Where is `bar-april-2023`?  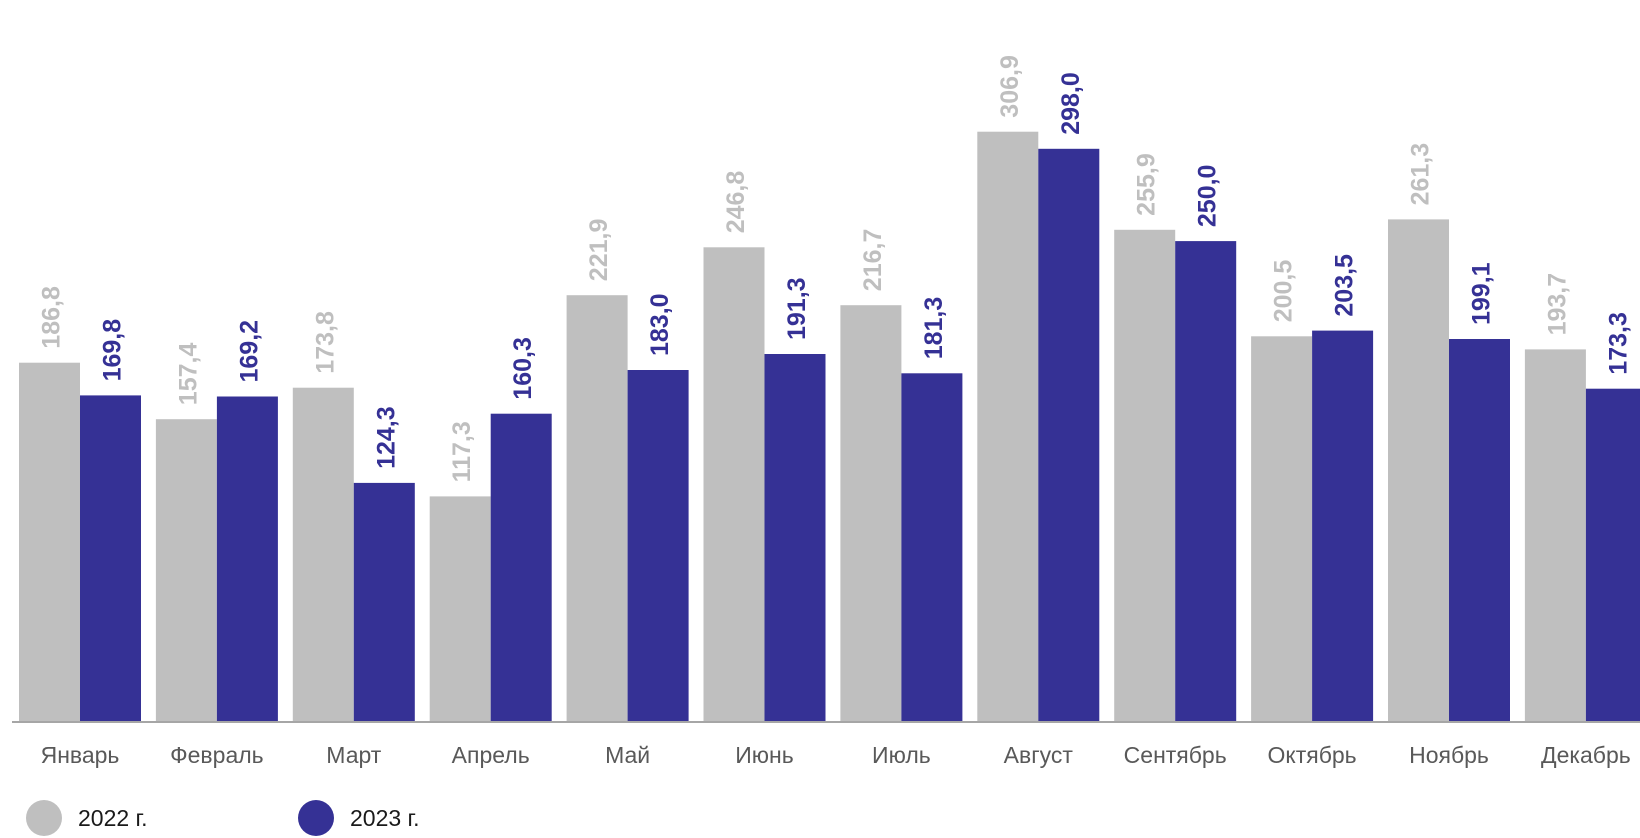 bar-april-2023 is located at coordinates (521, 567).